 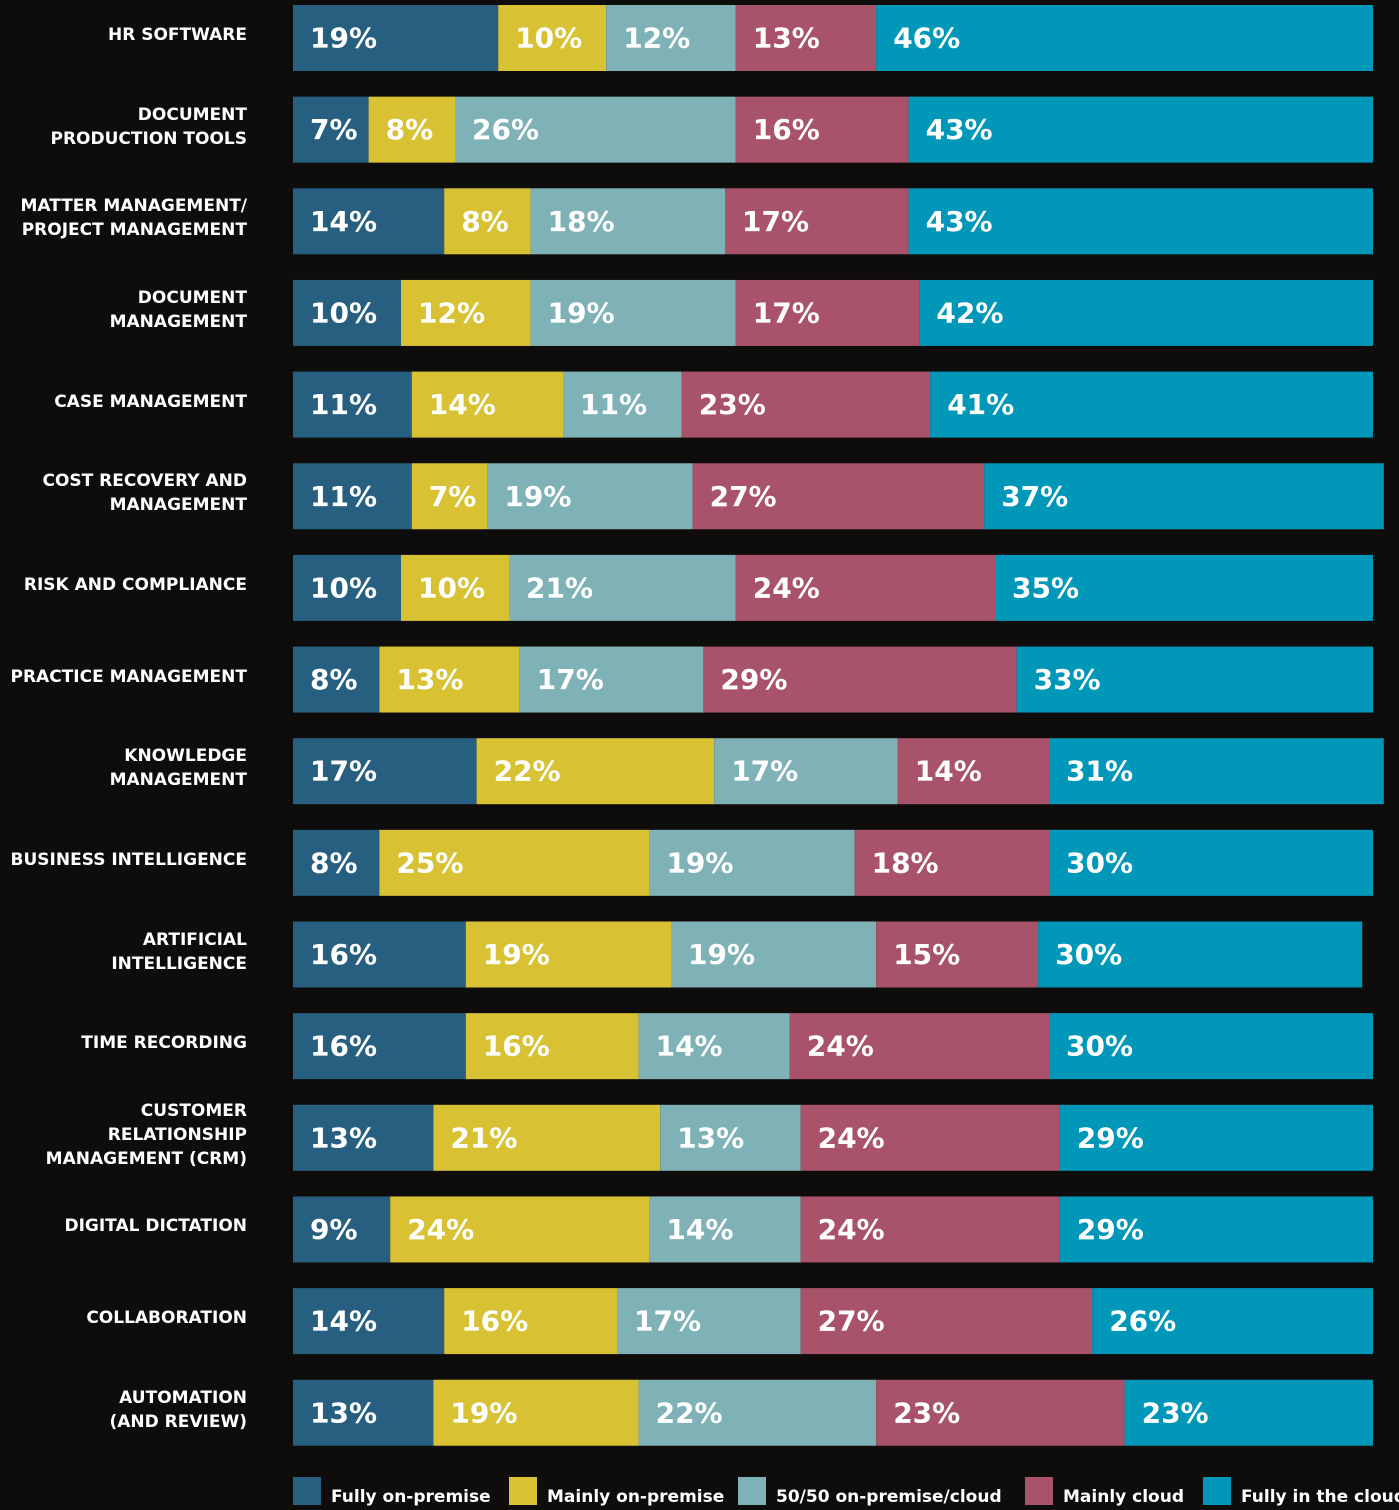 What do you see at coordinates (129, 676) in the screenshot?
I see `category-label: PRACTICE MANAGEMENT` at bounding box center [129, 676].